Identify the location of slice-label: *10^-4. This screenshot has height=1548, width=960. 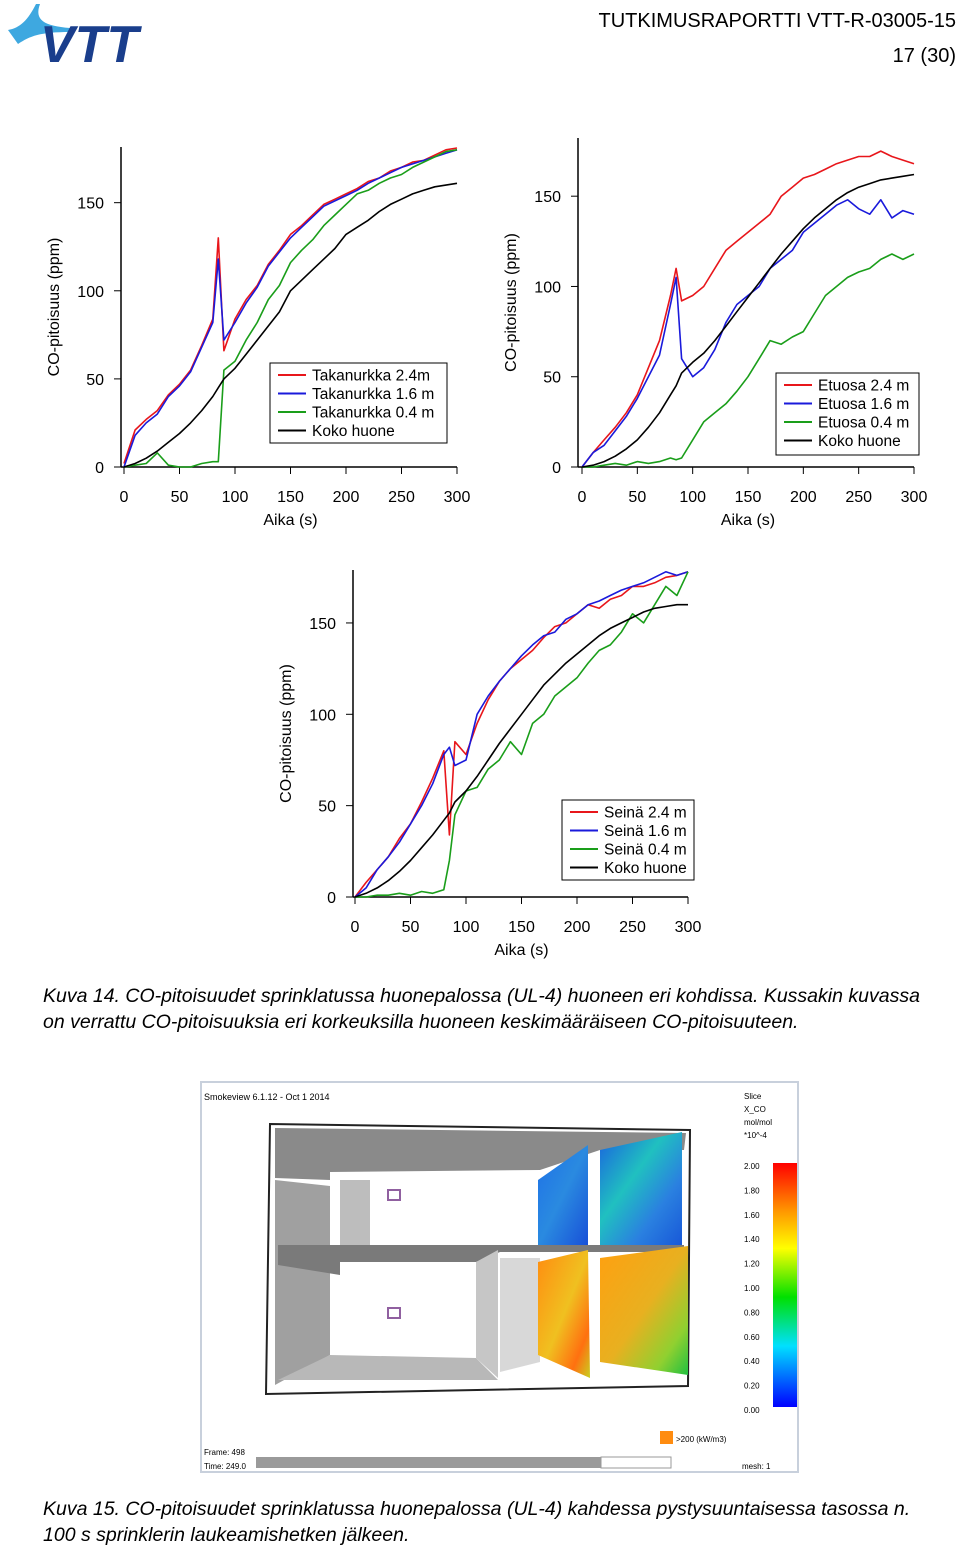
(755, 1135).